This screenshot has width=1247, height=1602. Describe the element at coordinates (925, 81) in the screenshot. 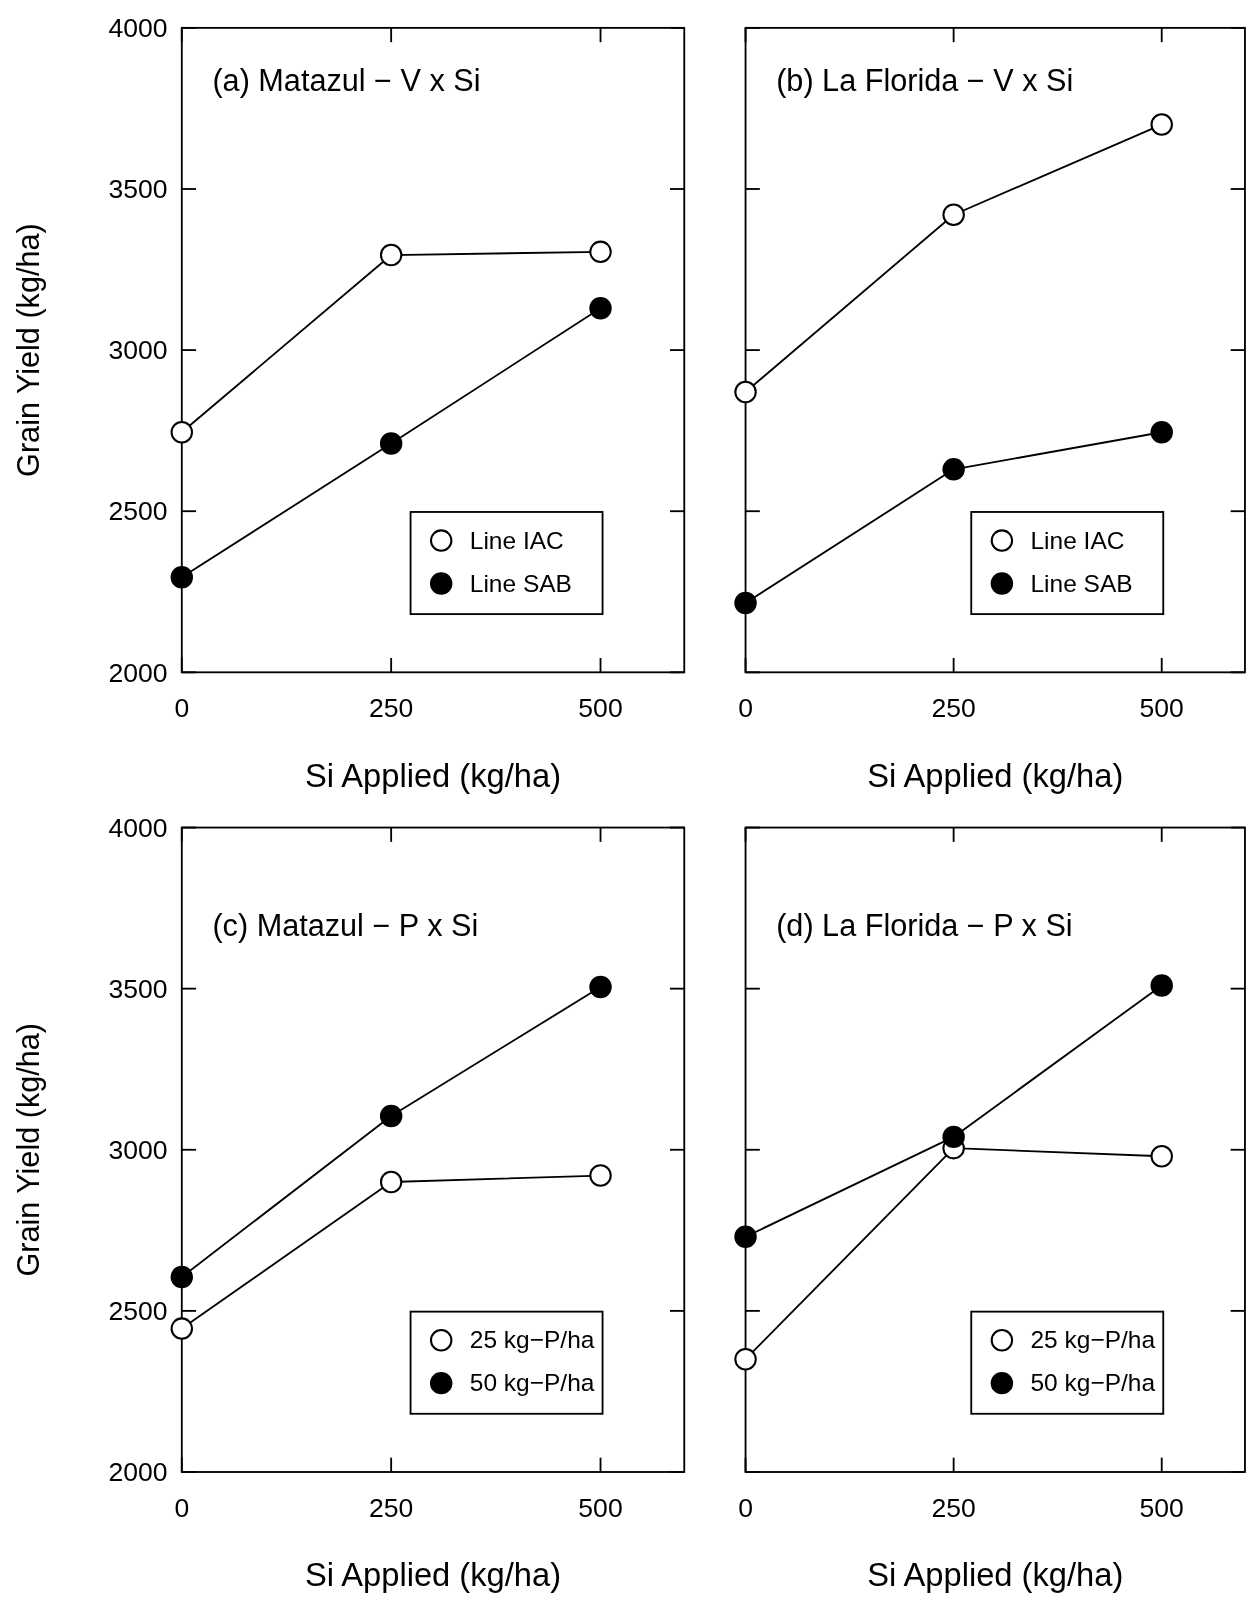

I see `text: (b) La Florida − V x Si` at that location.